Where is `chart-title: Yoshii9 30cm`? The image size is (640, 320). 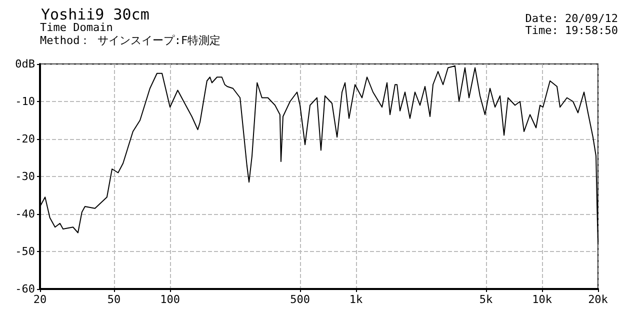
chart-title: Yoshii9 30cm is located at coordinates (95, 15).